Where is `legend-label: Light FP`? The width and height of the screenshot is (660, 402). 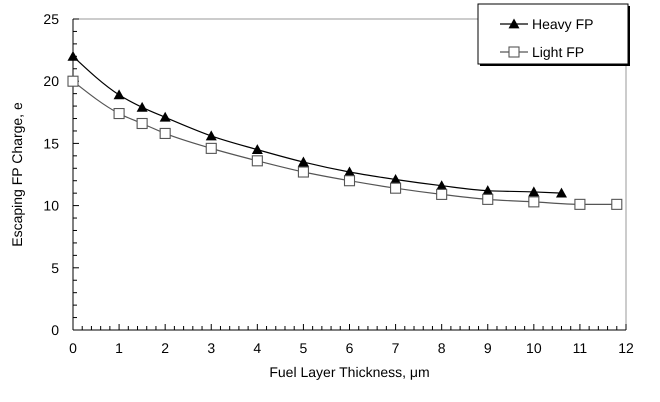 legend-label: Light FP is located at coordinates (558, 52).